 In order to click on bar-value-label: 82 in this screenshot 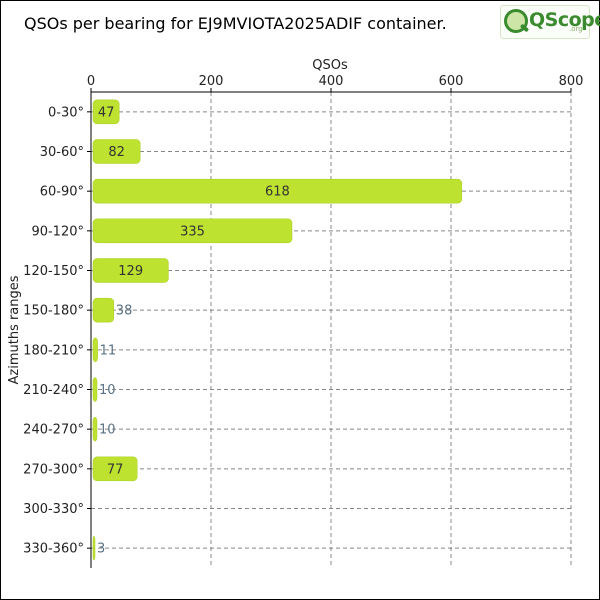, I will do `click(116, 152)`.